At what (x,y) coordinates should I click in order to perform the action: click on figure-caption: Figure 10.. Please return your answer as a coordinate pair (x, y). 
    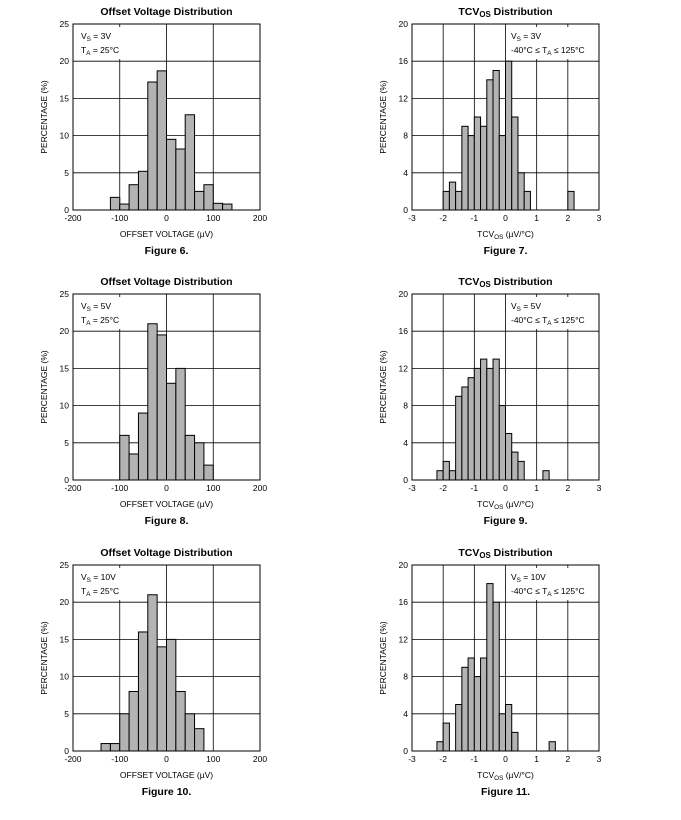
    Looking at the image, I should click on (167, 792).